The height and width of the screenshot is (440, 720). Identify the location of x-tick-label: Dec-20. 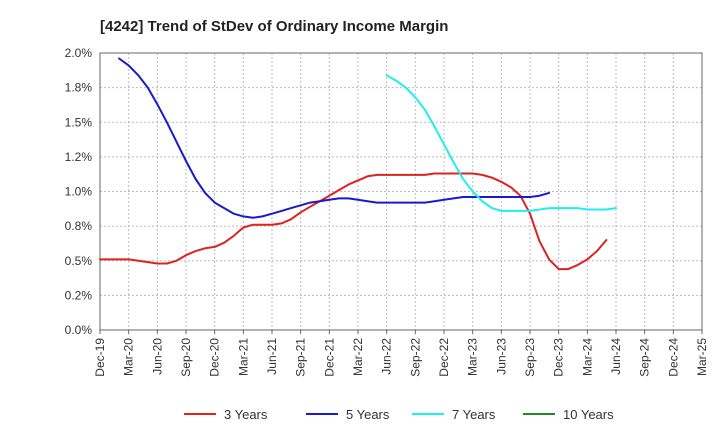
(215, 357).